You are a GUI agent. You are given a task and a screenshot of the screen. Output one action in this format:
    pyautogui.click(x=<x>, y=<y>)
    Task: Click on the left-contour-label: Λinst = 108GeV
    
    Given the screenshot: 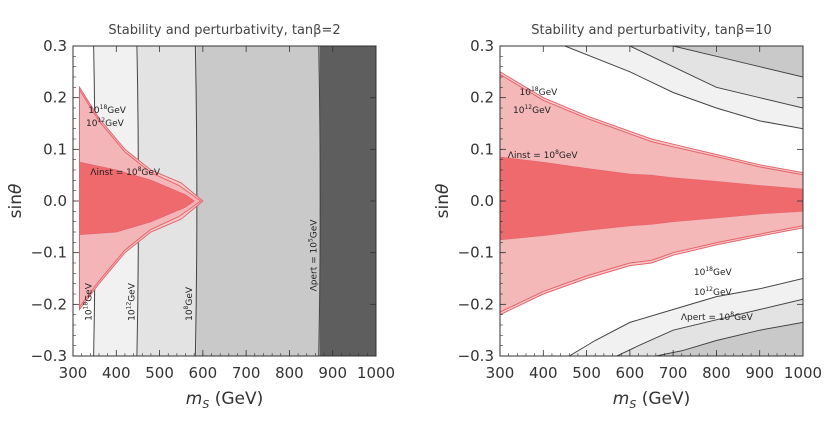 What is the action you would take?
    pyautogui.click(x=125, y=172)
    